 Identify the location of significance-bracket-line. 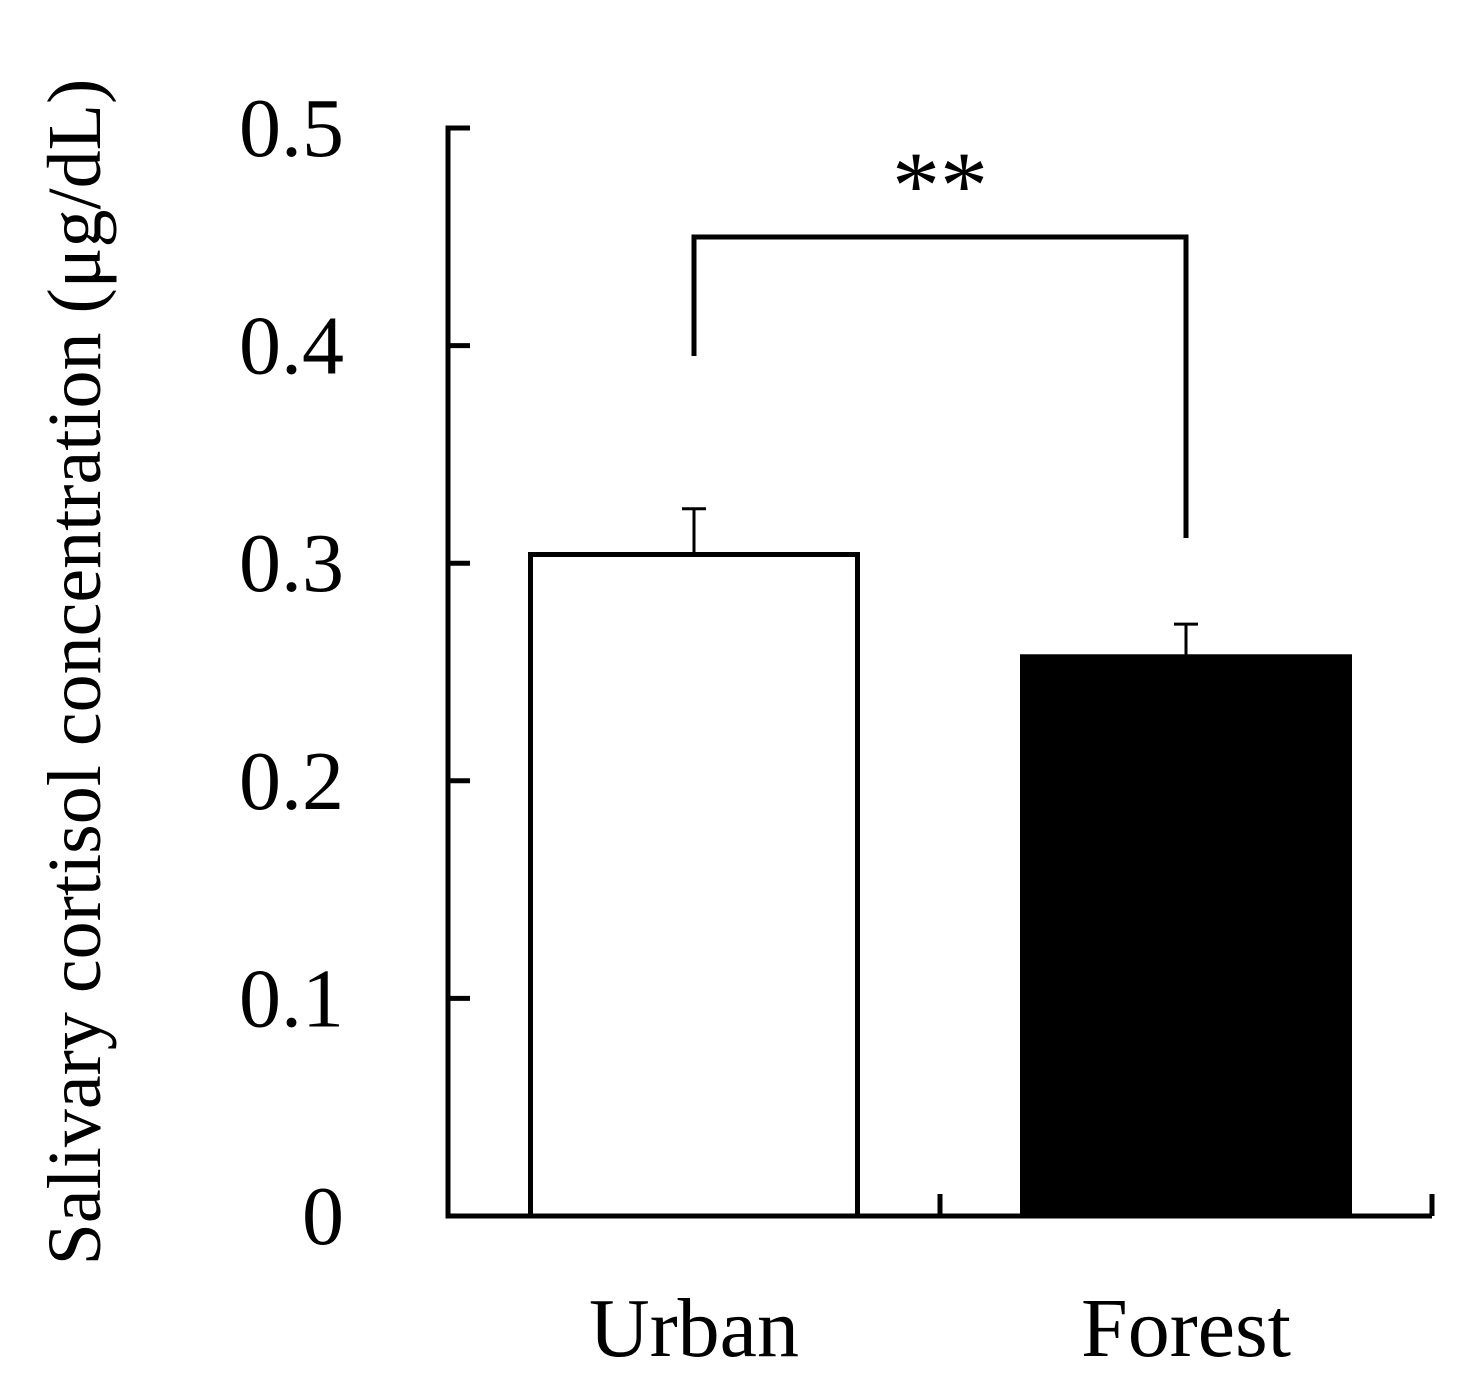
(940, 386).